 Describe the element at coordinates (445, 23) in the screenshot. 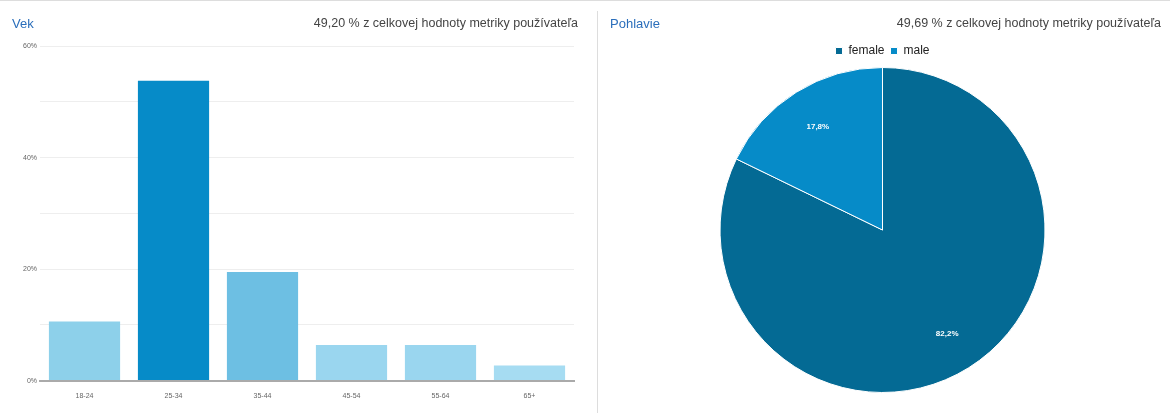

I see `chart-subtitle: 49,20 % z celkovej hodnoty metriky používateľa` at that location.